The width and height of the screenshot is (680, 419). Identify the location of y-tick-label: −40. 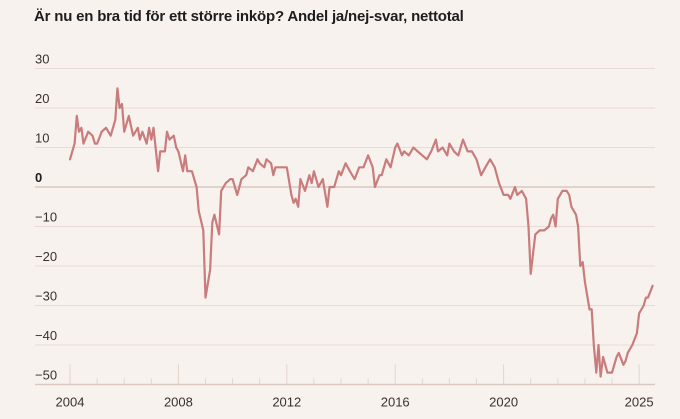
(46, 335).